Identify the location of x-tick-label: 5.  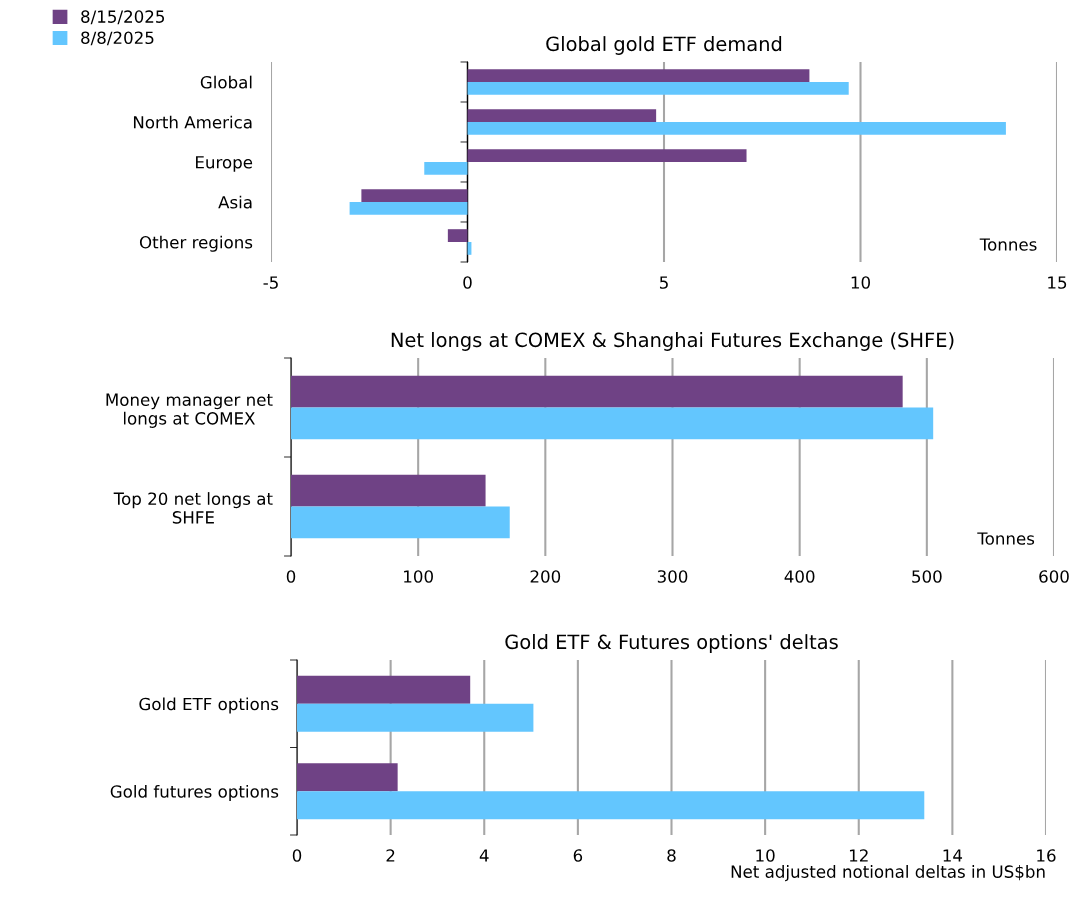
(663, 282).